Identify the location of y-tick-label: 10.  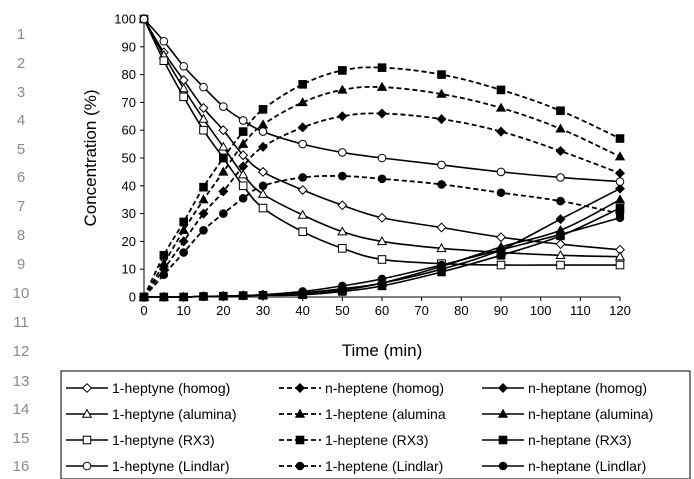
(129, 269).